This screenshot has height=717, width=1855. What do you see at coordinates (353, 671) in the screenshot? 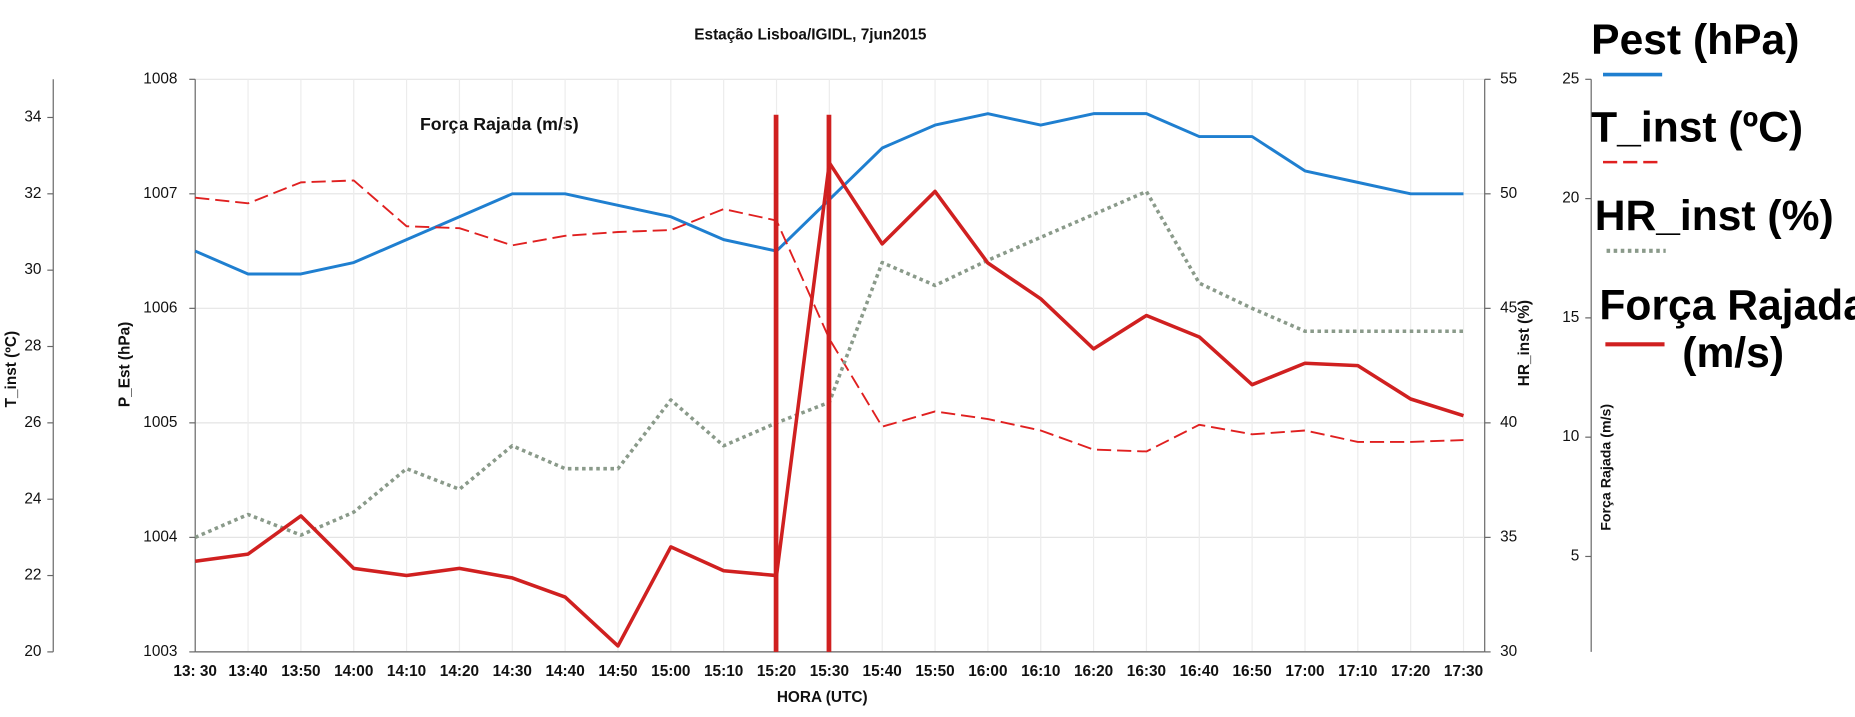
I see `x-tick-label: 14:00` at bounding box center [353, 671].